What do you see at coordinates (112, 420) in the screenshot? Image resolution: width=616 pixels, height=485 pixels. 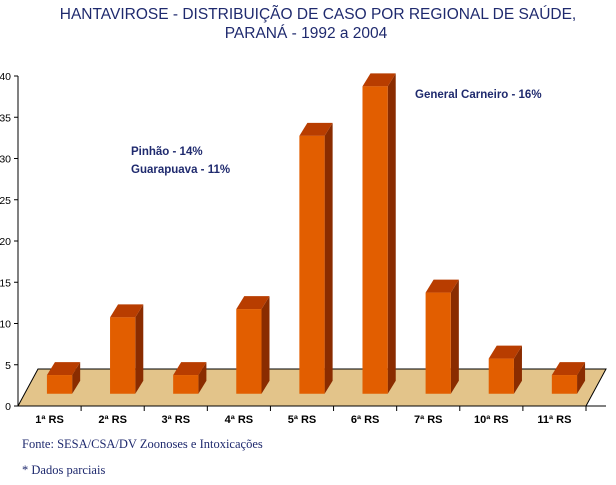 I see `x-tick-label: 2ª RS` at bounding box center [112, 420].